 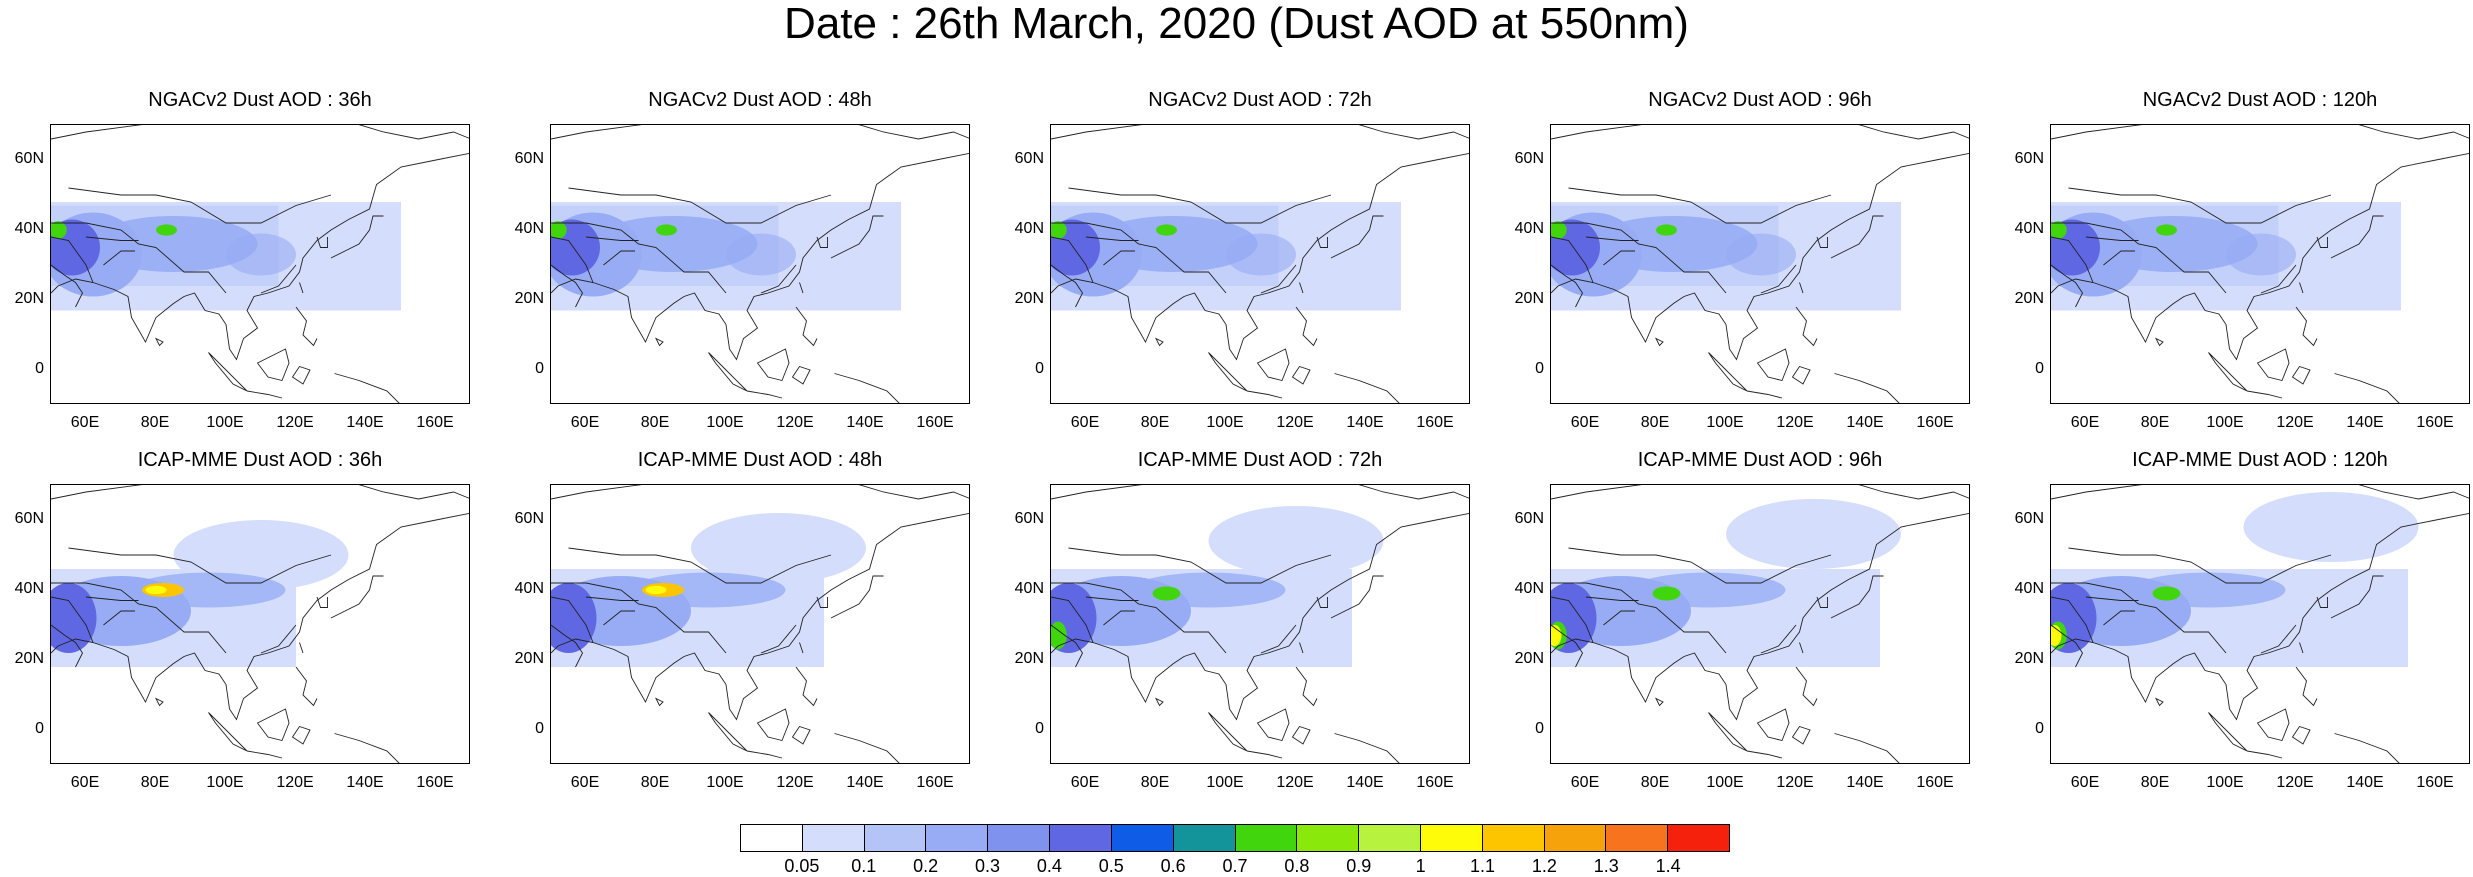 I want to click on panel-title: ICAP-MME Dust AOD : 48h, so click(x=760, y=460).